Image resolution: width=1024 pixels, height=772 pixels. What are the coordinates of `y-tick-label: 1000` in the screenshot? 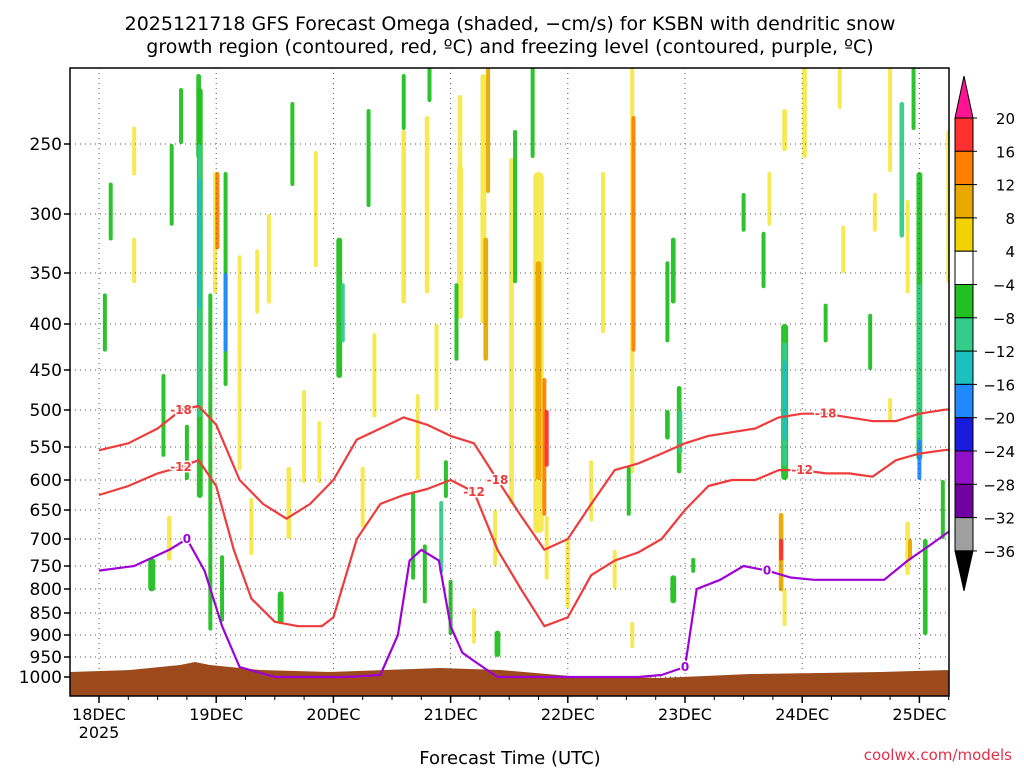 It's located at (40, 678).